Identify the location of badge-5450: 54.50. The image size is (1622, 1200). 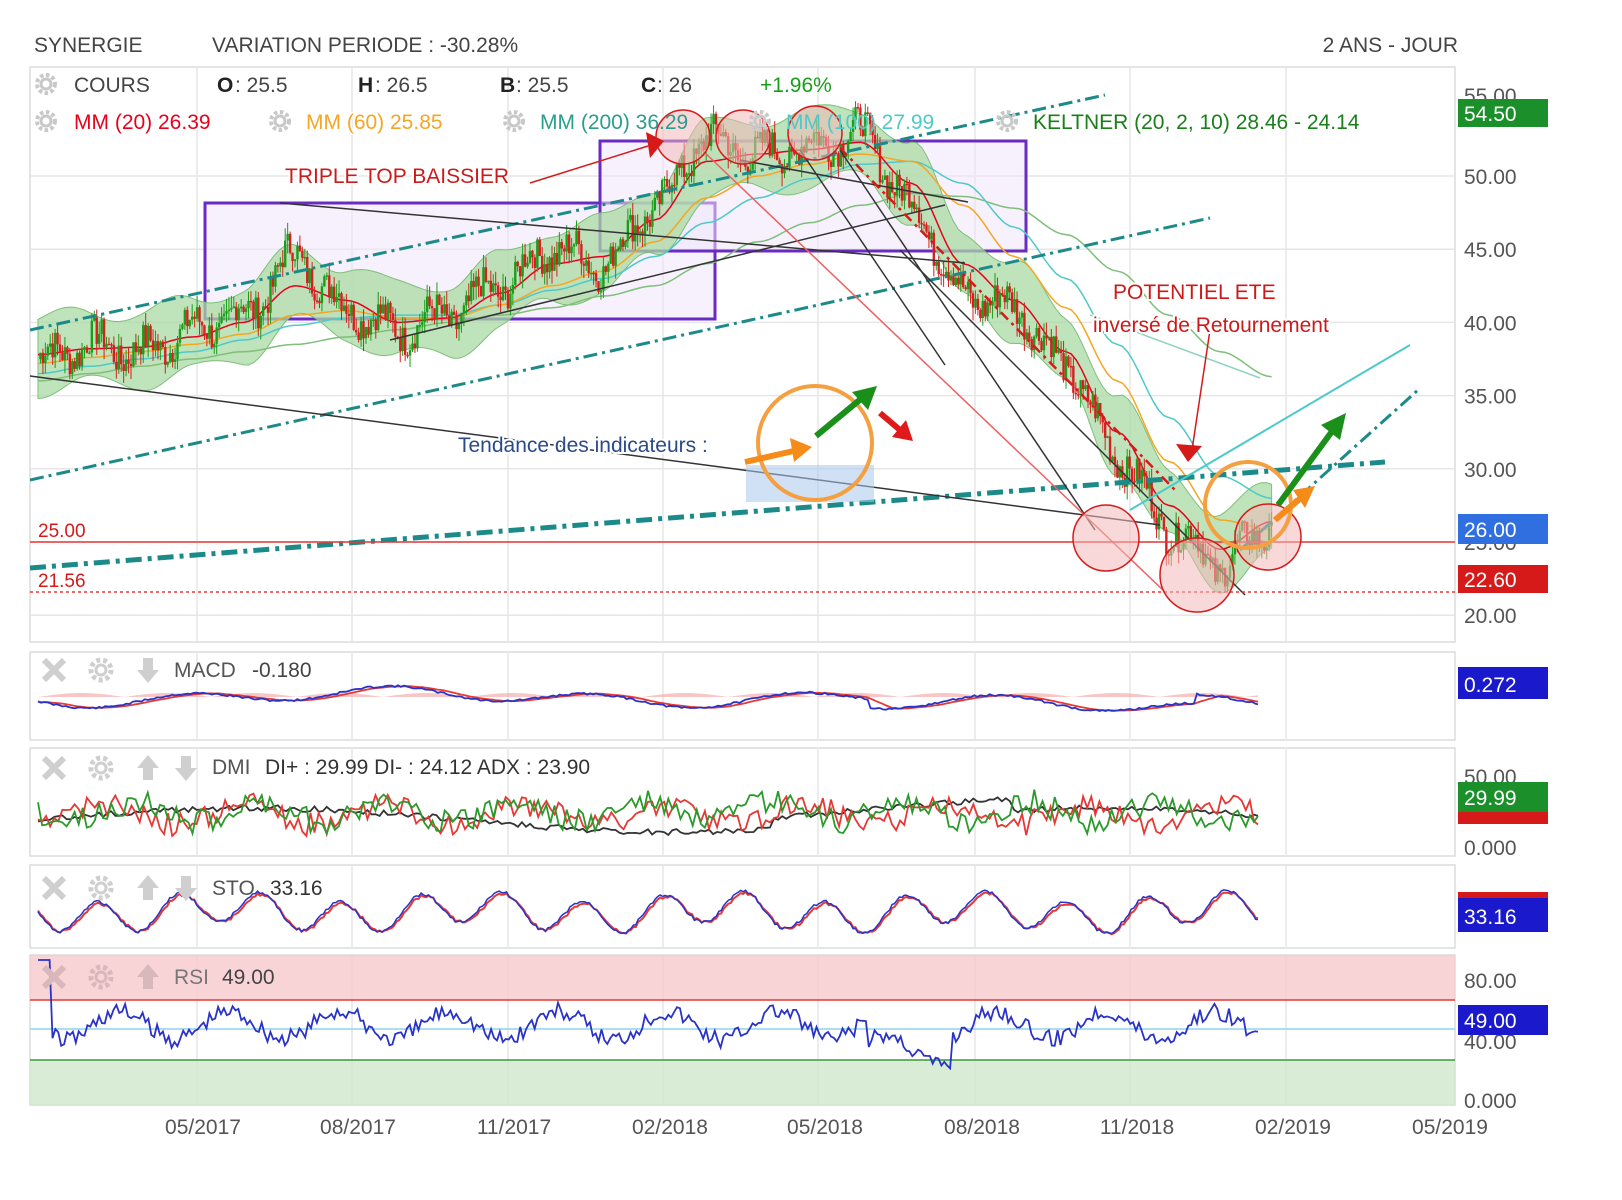
(1503, 113).